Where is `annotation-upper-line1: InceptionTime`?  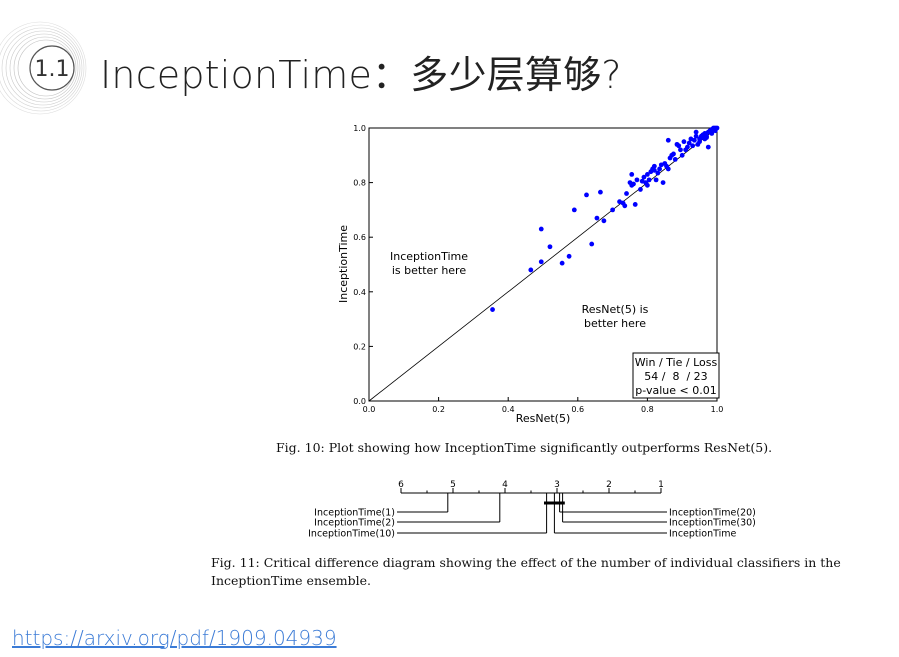 annotation-upper-line1: InceptionTime is located at coordinates (429, 256).